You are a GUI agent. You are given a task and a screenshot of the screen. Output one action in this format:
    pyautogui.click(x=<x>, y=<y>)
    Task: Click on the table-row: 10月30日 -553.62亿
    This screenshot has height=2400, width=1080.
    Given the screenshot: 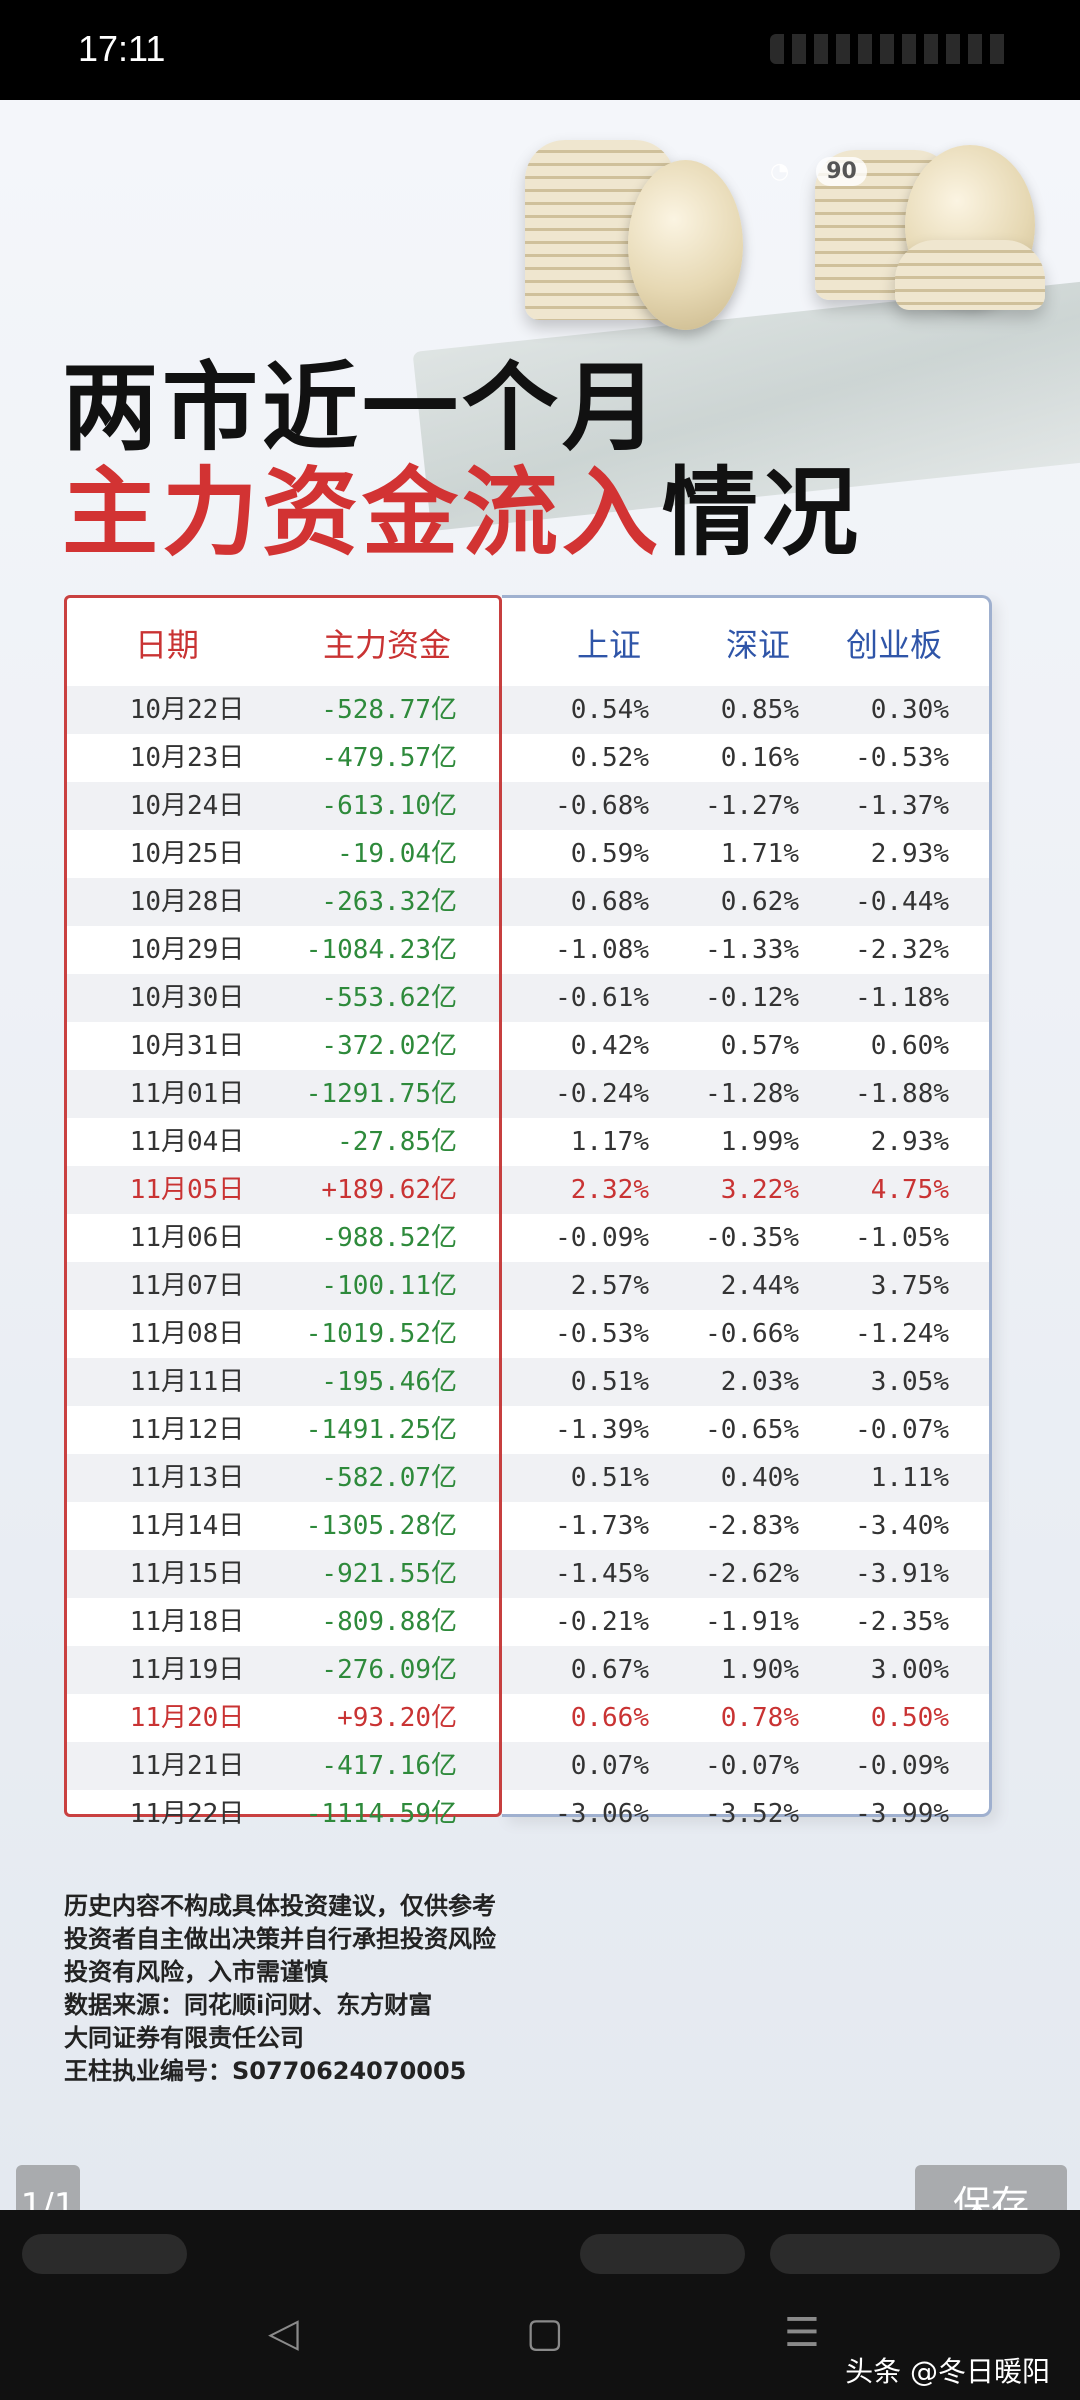 What is the action you would take?
    pyautogui.click(x=283, y=998)
    